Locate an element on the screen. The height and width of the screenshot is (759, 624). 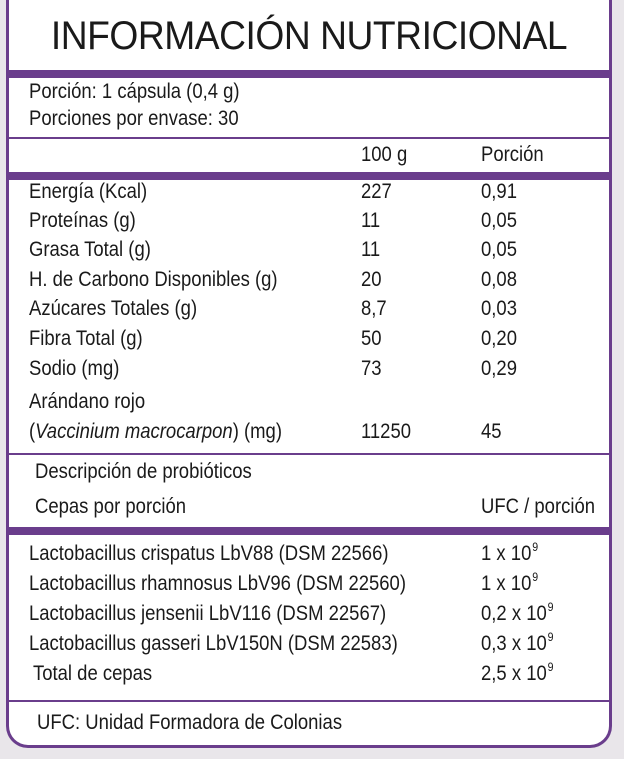
strains-label: Cepas por porción is located at coordinates (111, 506).